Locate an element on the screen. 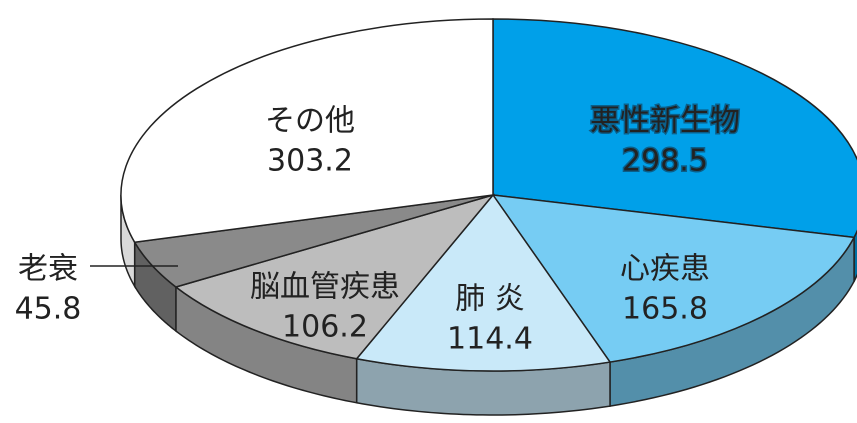 This screenshot has height=423, width=857. slice-value: 303.2 is located at coordinates (310, 161).